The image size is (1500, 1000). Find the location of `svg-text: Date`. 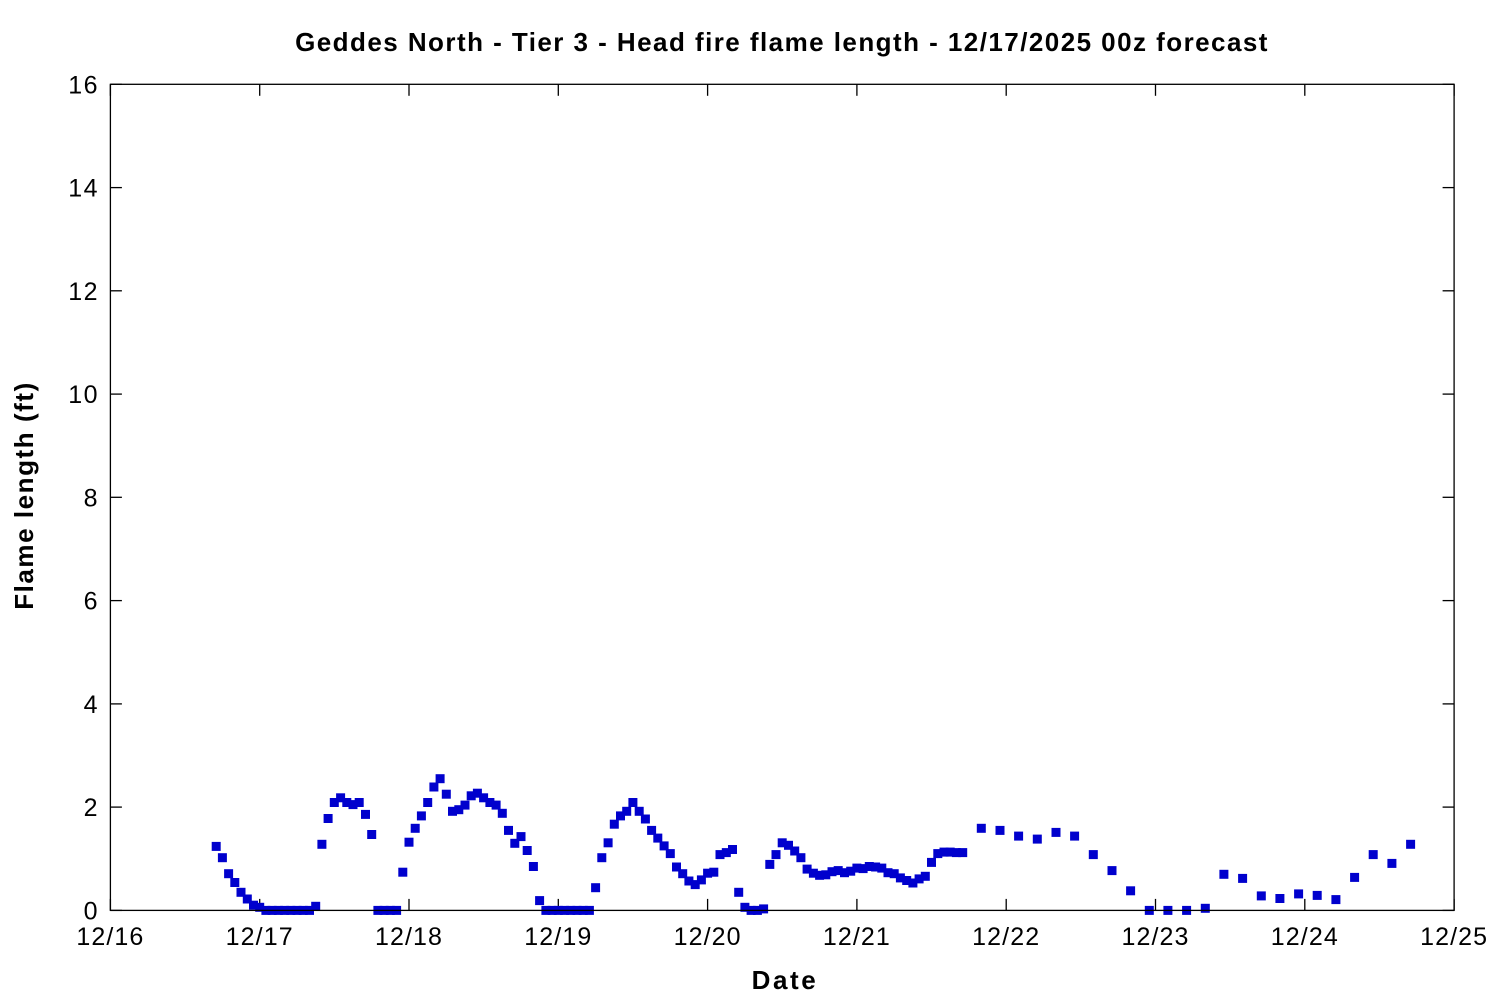

svg-text: Date is located at coordinates (785, 980).